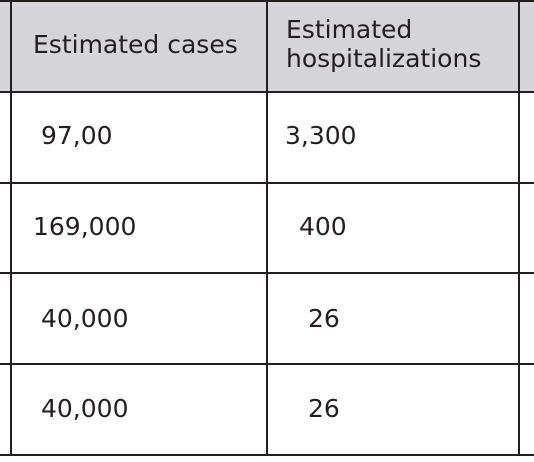 This screenshot has width=534, height=462. What do you see at coordinates (323, 226) in the screenshot?
I see `cell-hospitalizations: 400` at bounding box center [323, 226].